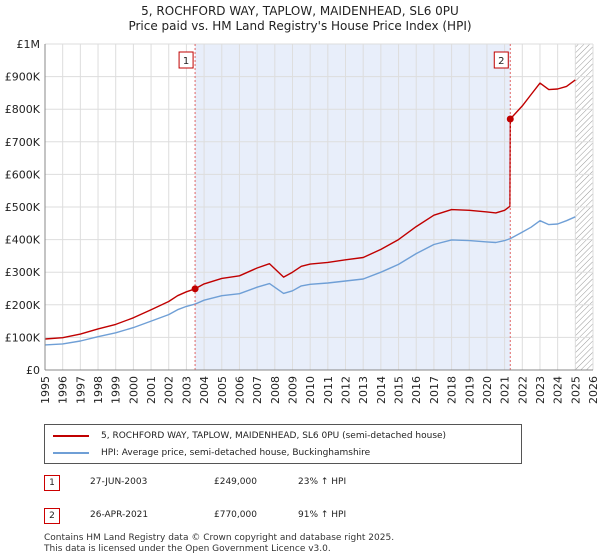  What do you see at coordinates (522, 390) in the screenshot?
I see `x-tick-label: 2022` at bounding box center [522, 390].